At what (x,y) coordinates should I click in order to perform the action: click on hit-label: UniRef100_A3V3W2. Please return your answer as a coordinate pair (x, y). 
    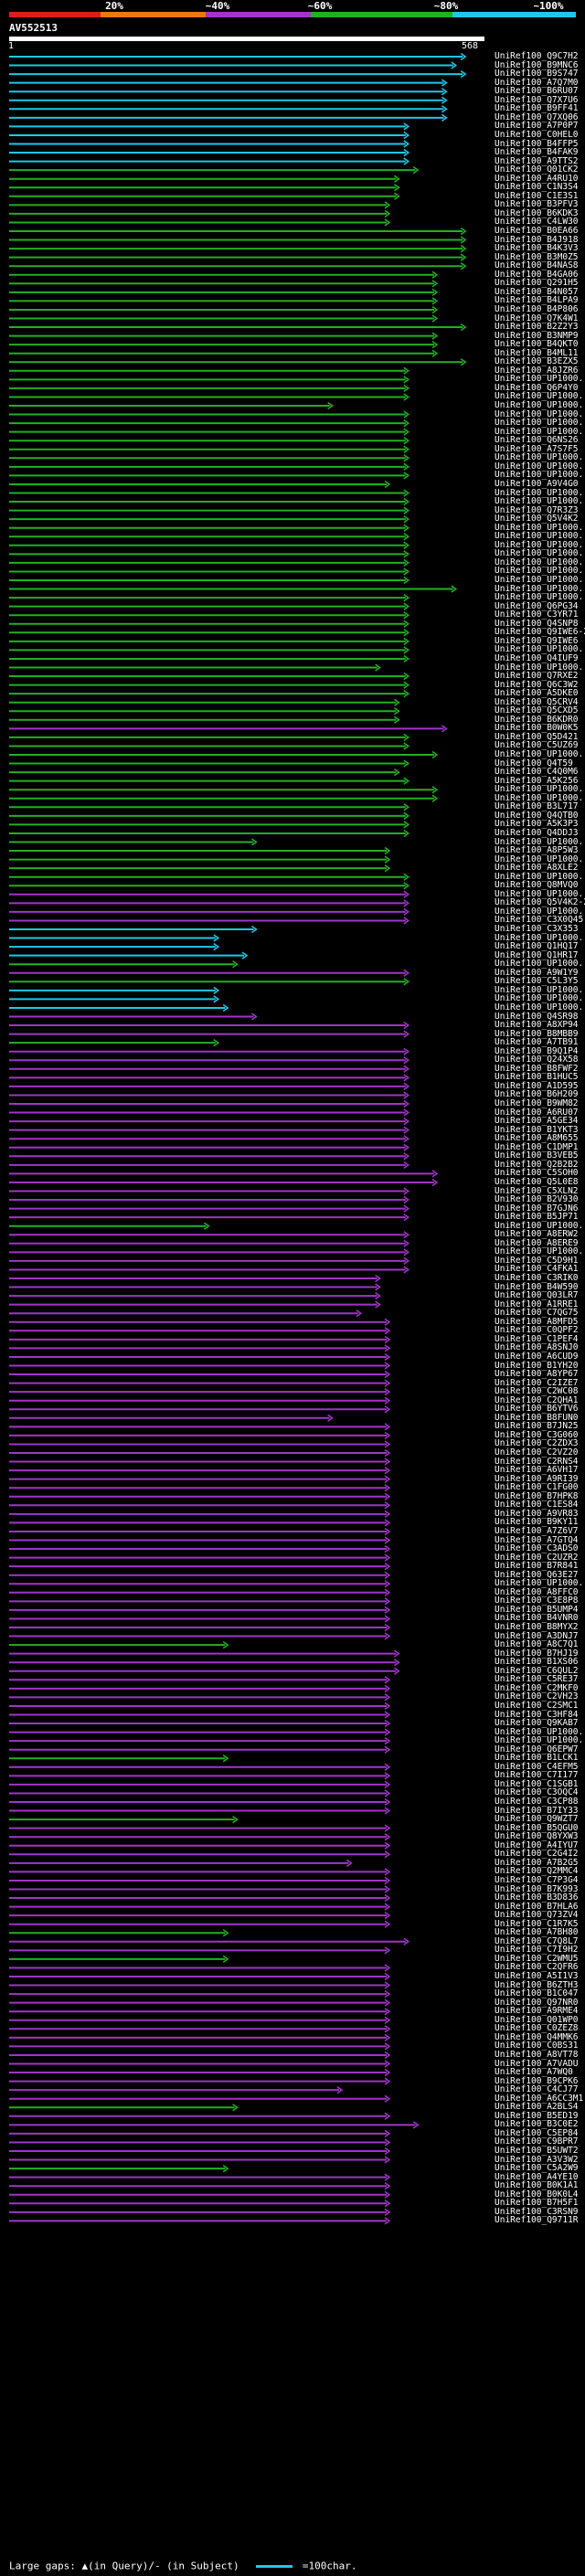
    Looking at the image, I should click on (537, 2159).